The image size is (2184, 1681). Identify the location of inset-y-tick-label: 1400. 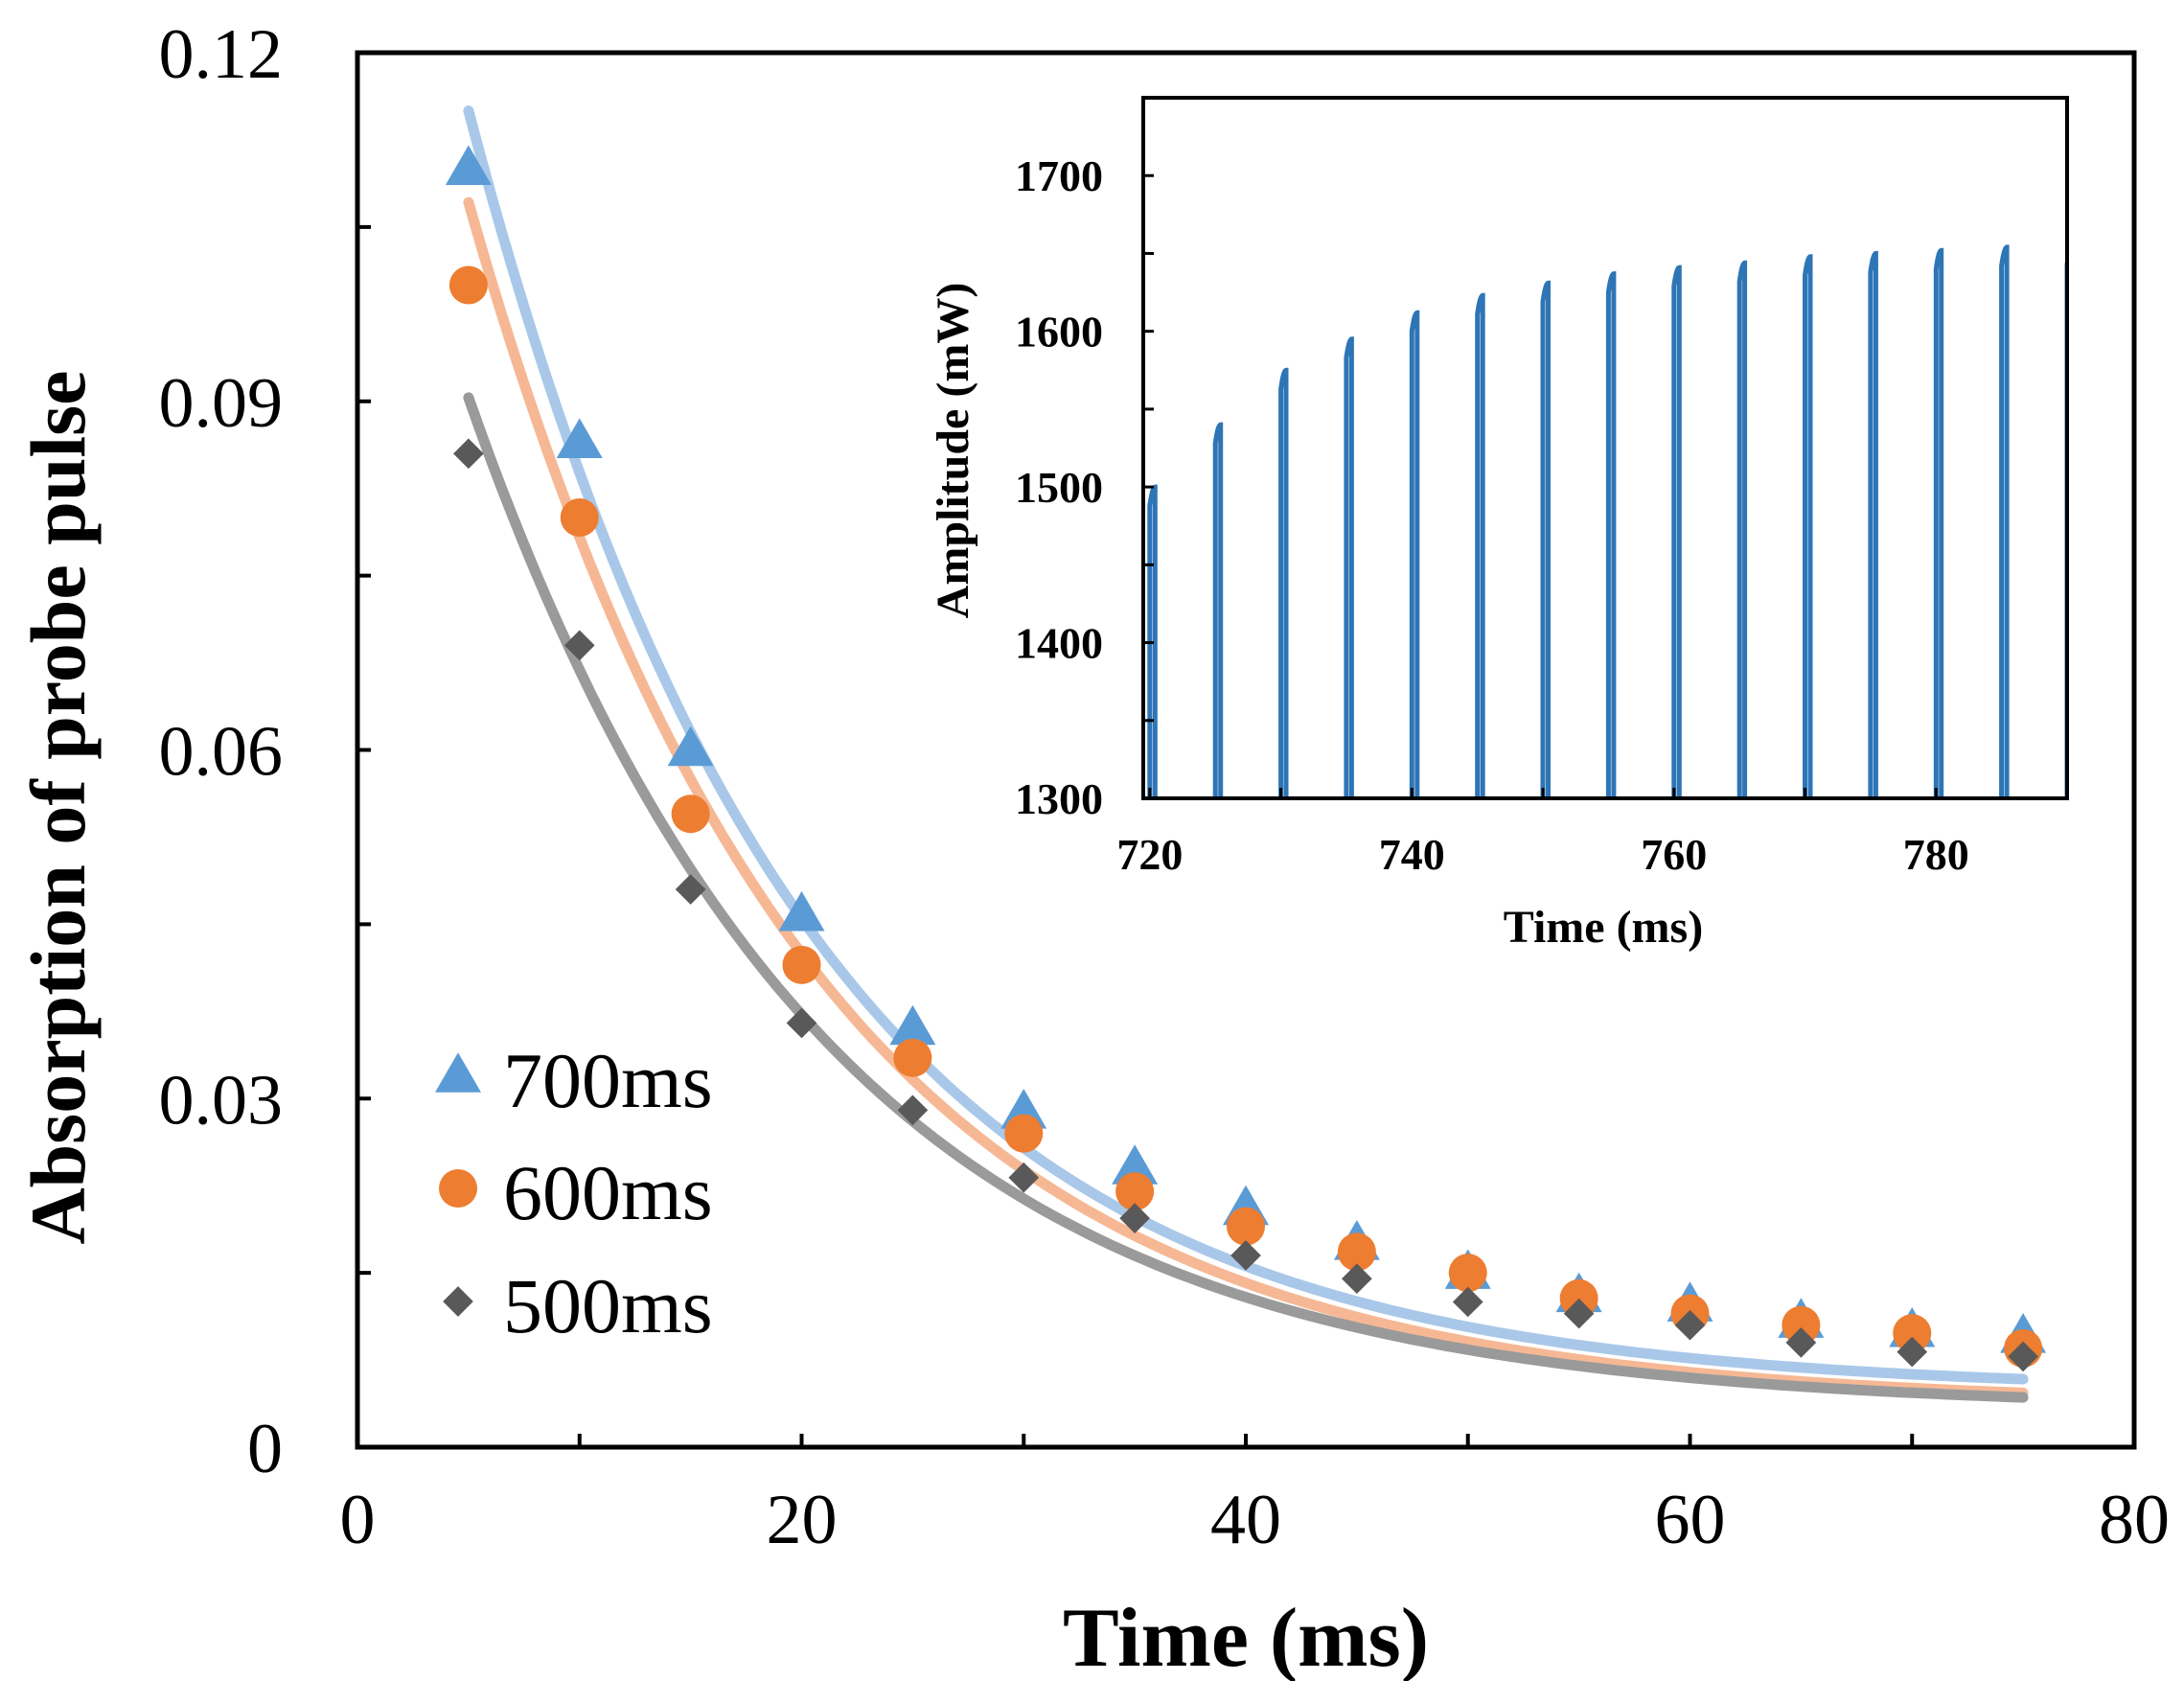
(1059, 643).